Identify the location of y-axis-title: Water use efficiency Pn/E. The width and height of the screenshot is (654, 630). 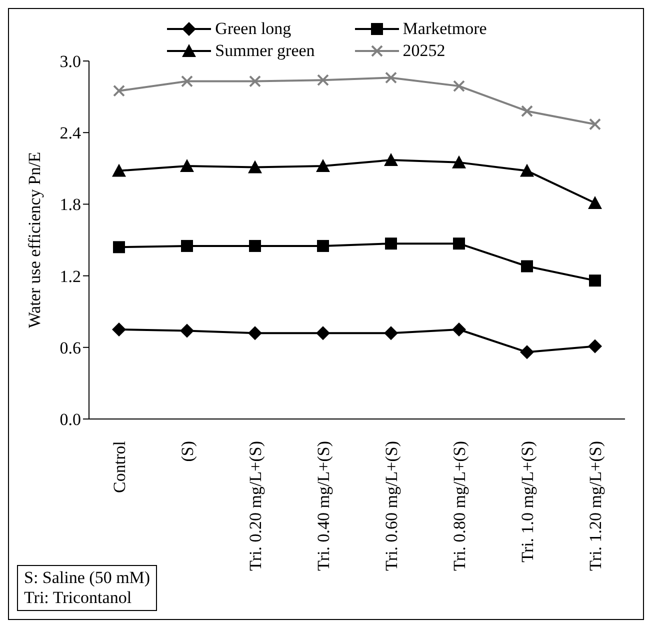
(34, 240).